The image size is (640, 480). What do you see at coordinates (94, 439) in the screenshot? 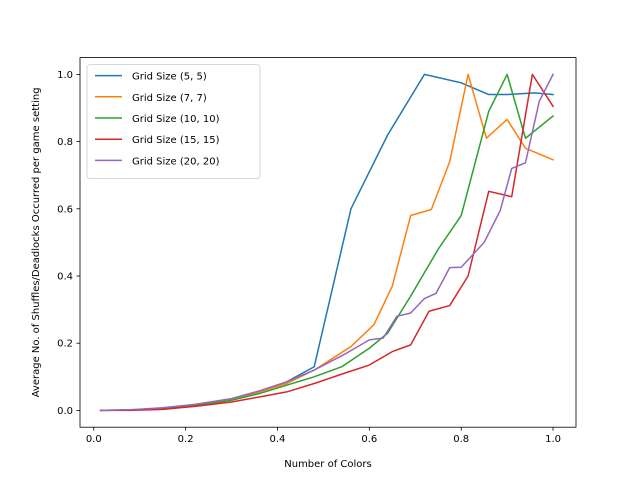
I see `x-tick-label: 0.0` at bounding box center [94, 439].